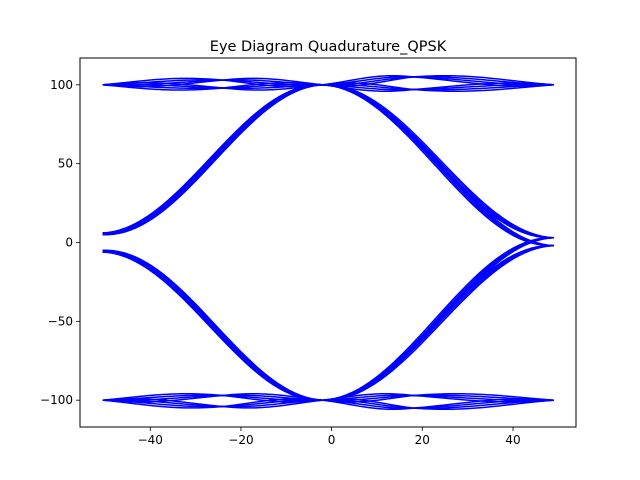 The image size is (640, 480). Describe the element at coordinates (422, 440) in the screenshot. I see `x-tick-label: 20` at that location.